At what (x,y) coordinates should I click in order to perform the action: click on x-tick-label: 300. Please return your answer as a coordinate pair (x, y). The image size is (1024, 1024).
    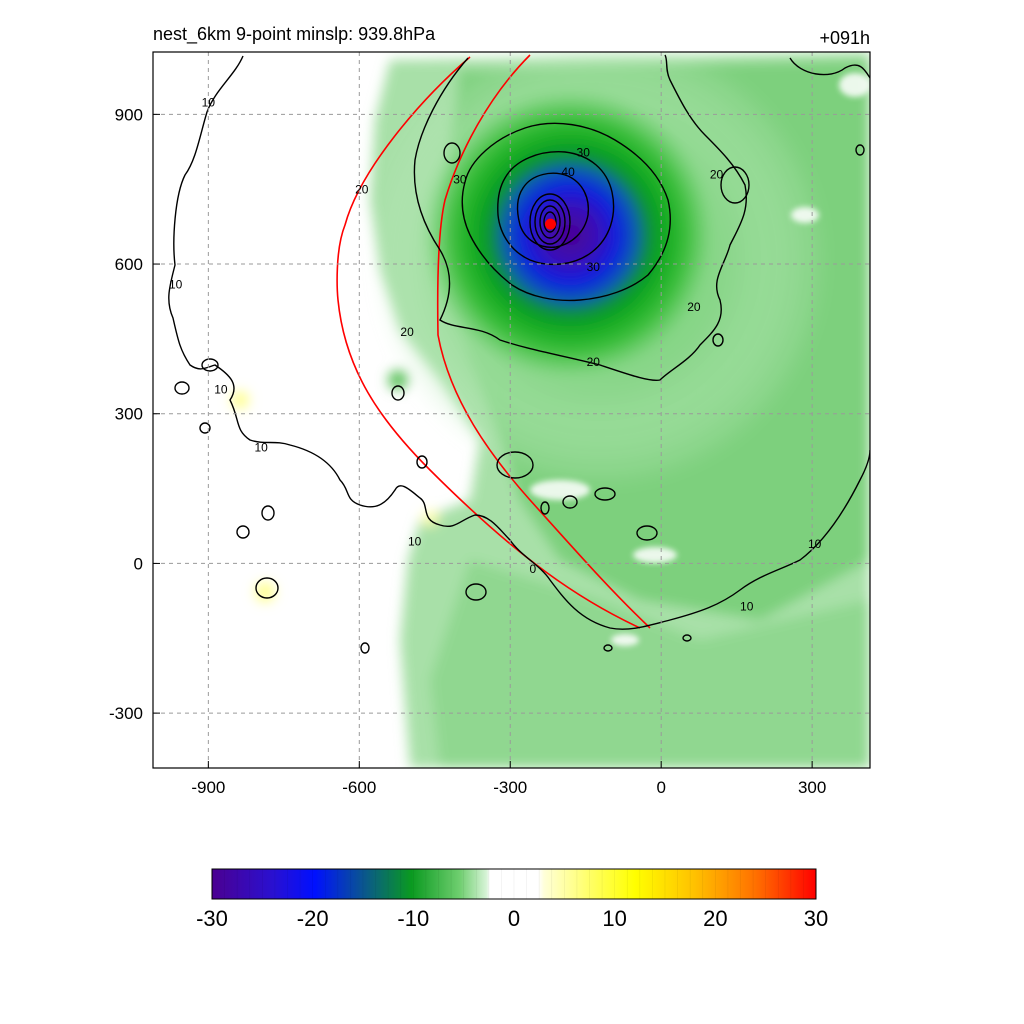
    Looking at the image, I should click on (812, 787).